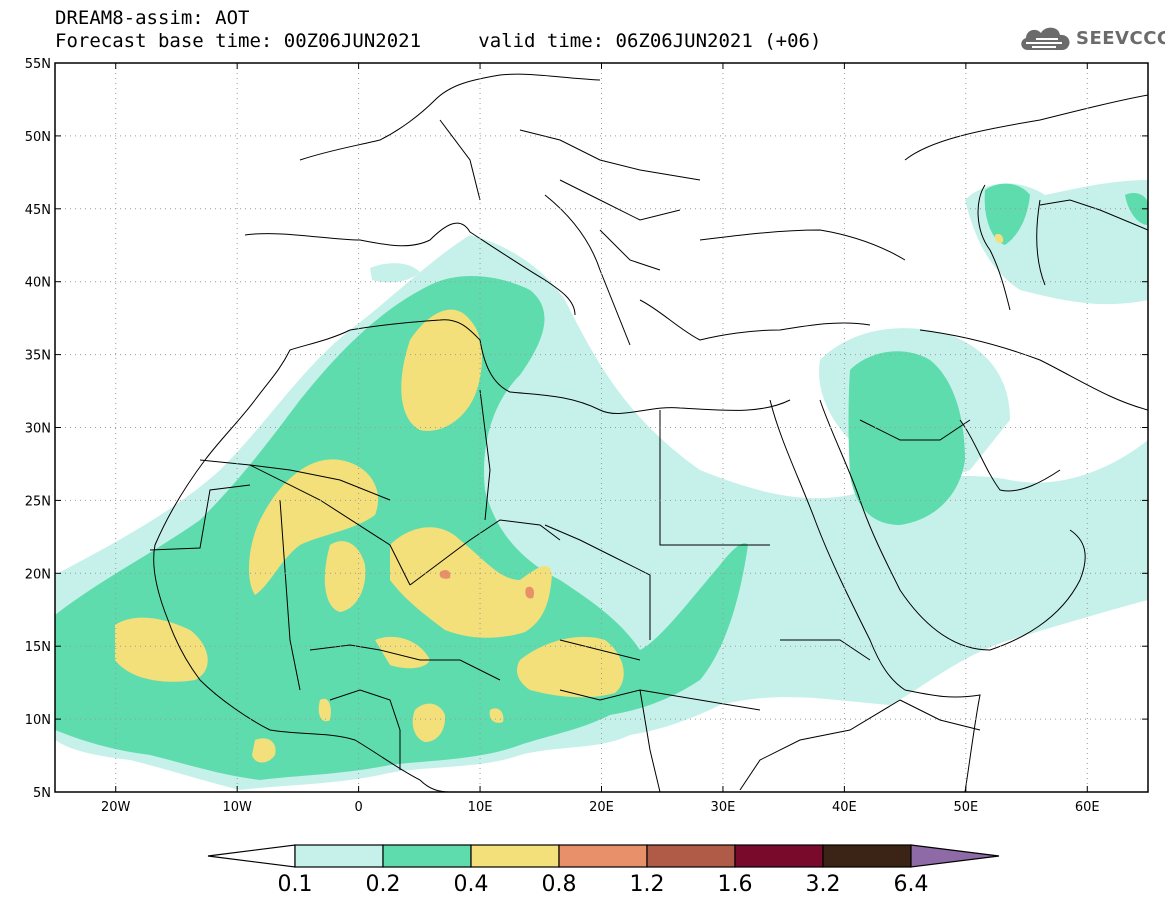 The height and width of the screenshot is (905, 1165). What do you see at coordinates (844, 807) in the screenshot?
I see `lon-tick-label: 40E` at bounding box center [844, 807].